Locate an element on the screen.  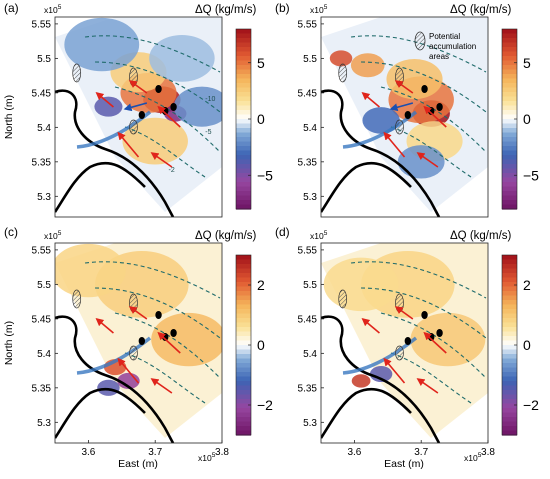
x-axis-label-c: East (m) is located at coordinates (138, 464).